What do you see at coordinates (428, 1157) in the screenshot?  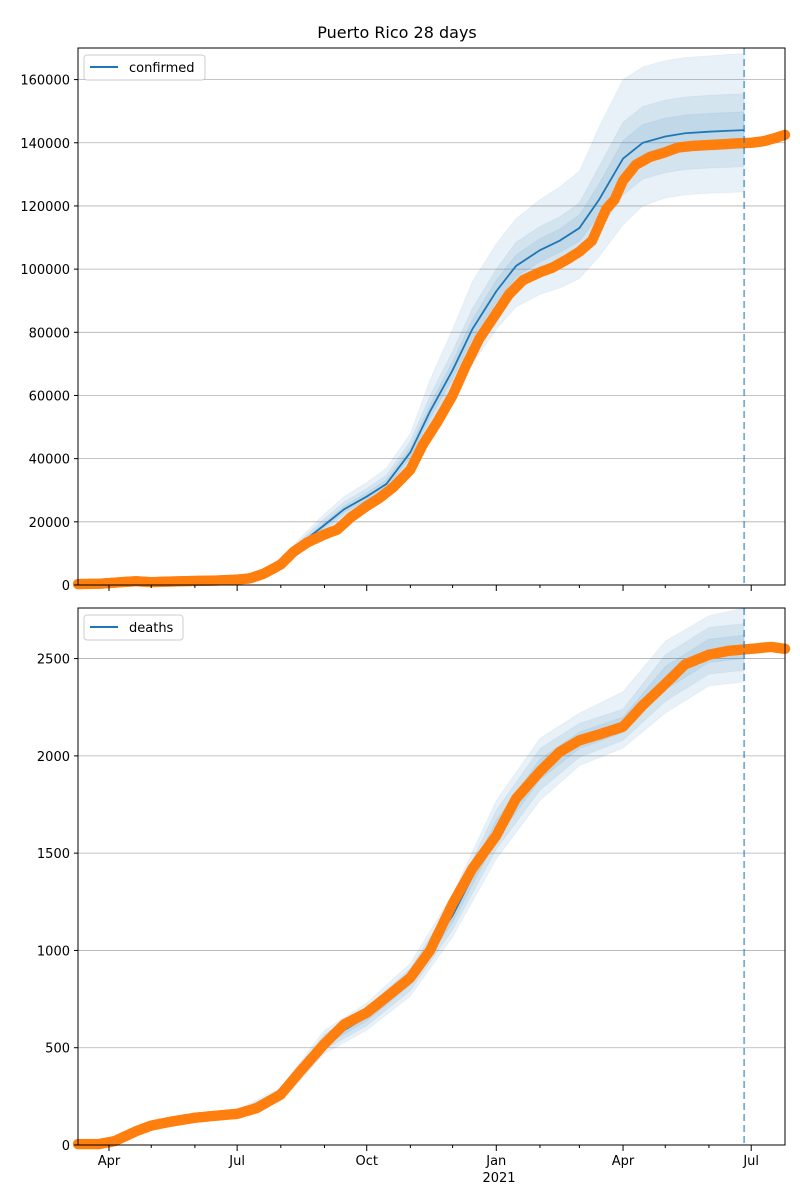 I see `x-axis-ticks: Apr Jul Oct Jan Apr Jul` at bounding box center [428, 1157].